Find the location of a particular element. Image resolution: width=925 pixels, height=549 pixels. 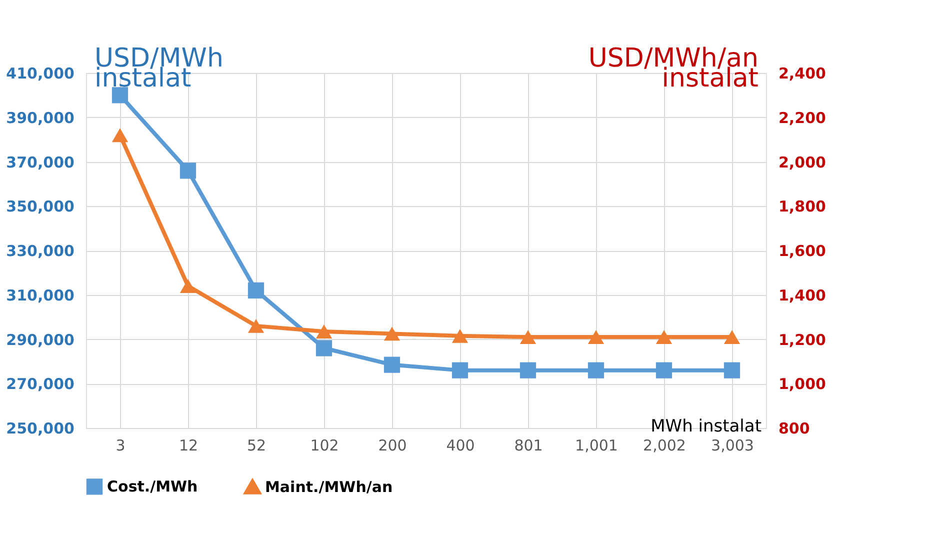

y2-tick-label: 1,400 is located at coordinates (802, 295).